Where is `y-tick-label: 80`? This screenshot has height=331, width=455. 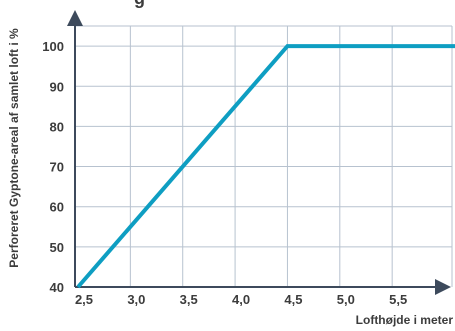
y-tick-label: 80 is located at coordinates (57, 126).